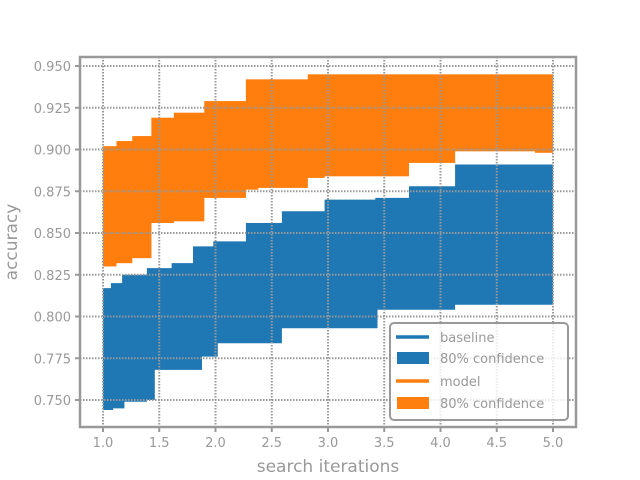  I want to click on x-tick-label: 3.5, so click(384, 443).